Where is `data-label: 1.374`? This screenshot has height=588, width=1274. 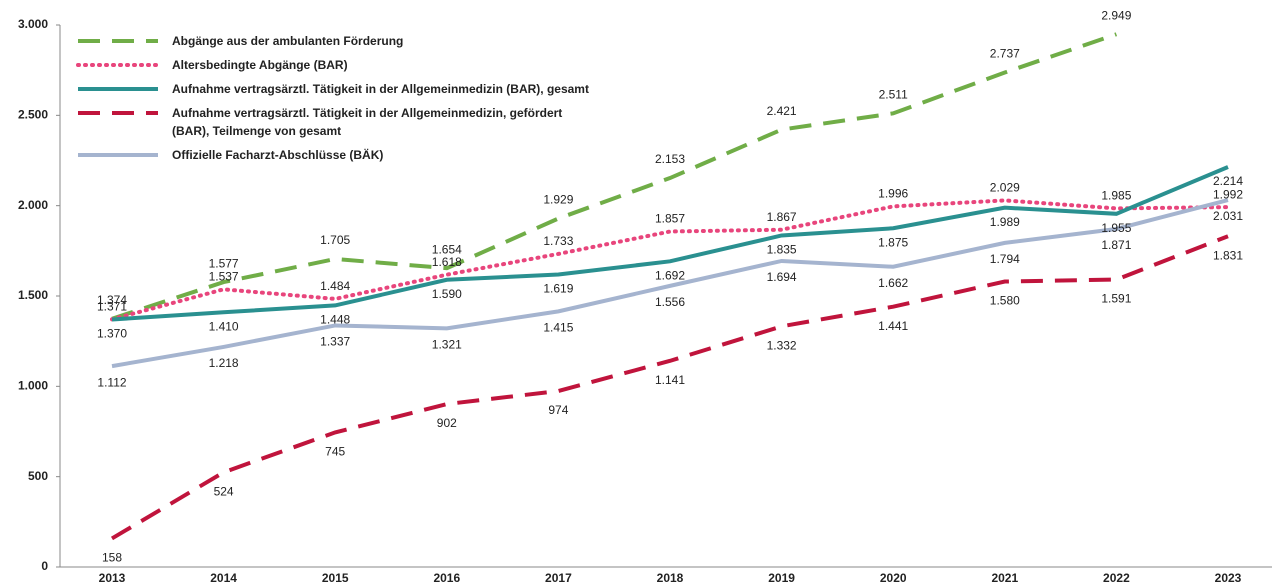
data-label: 1.374 is located at coordinates (112, 300).